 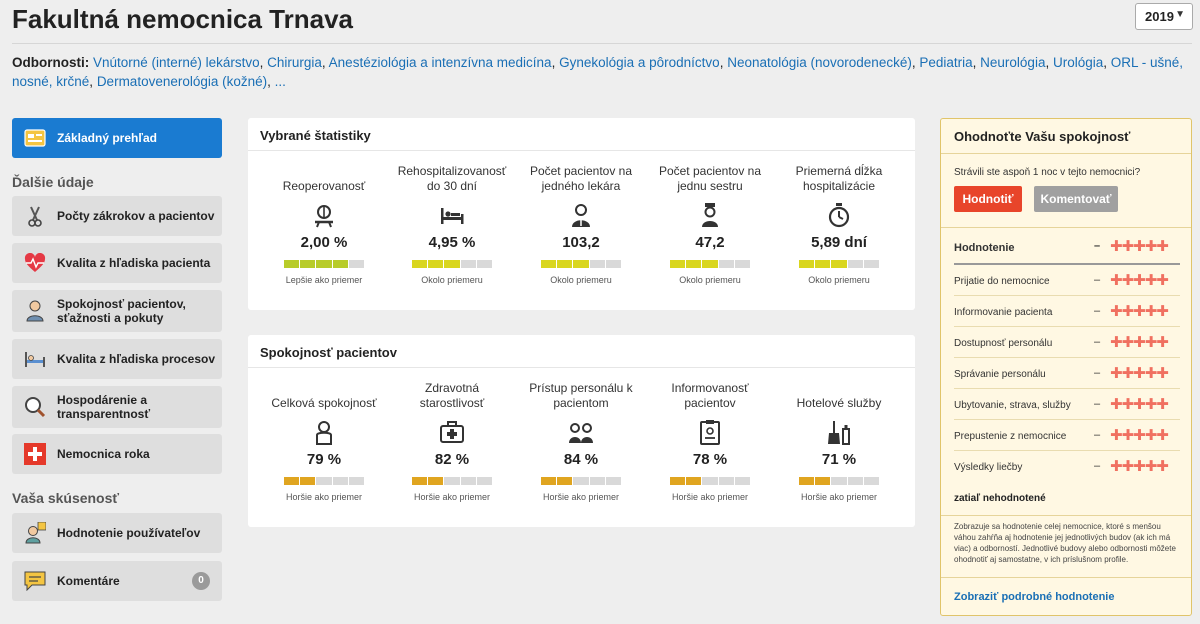 What do you see at coordinates (53, 182) in the screenshot?
I see `section-more-data: Ďalšie údaje` at bounding box center [53, 182].